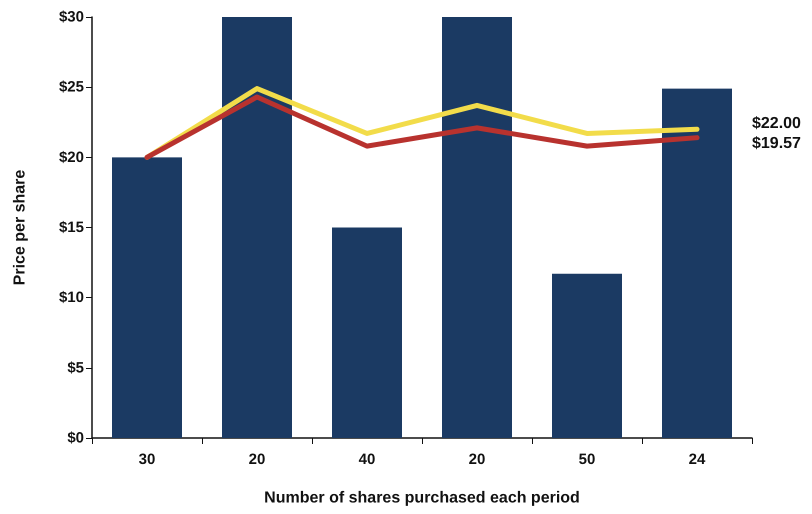  What do you see at coordinates (71, 227) in the screenshot?
I see `y-tick-label: $15` at bounding box center [71, 227].